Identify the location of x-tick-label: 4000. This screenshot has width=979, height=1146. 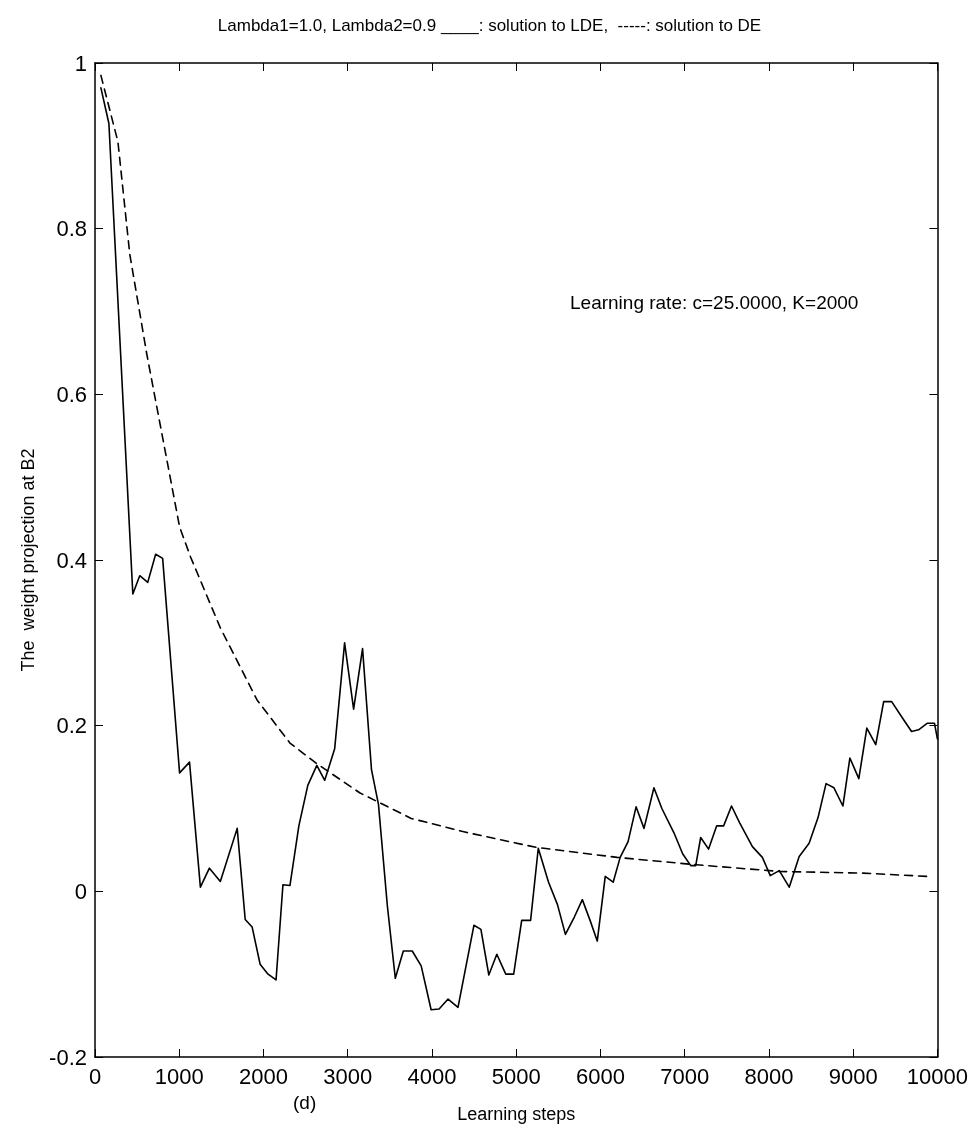
(432, 1076).